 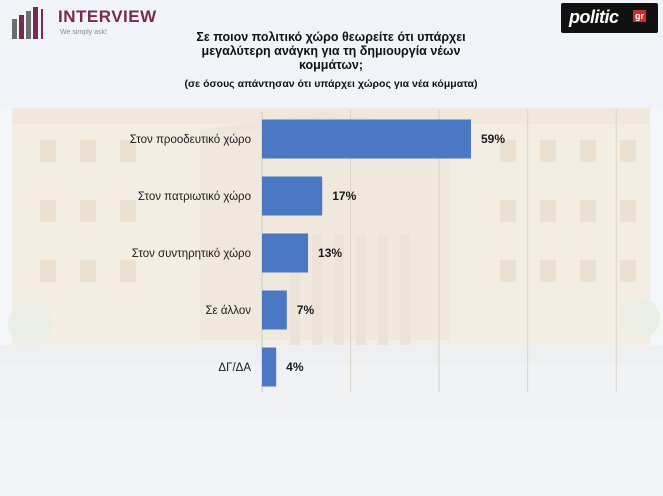 I want to click on politic-logo-suffix: gr, so click(x=639, y=16).